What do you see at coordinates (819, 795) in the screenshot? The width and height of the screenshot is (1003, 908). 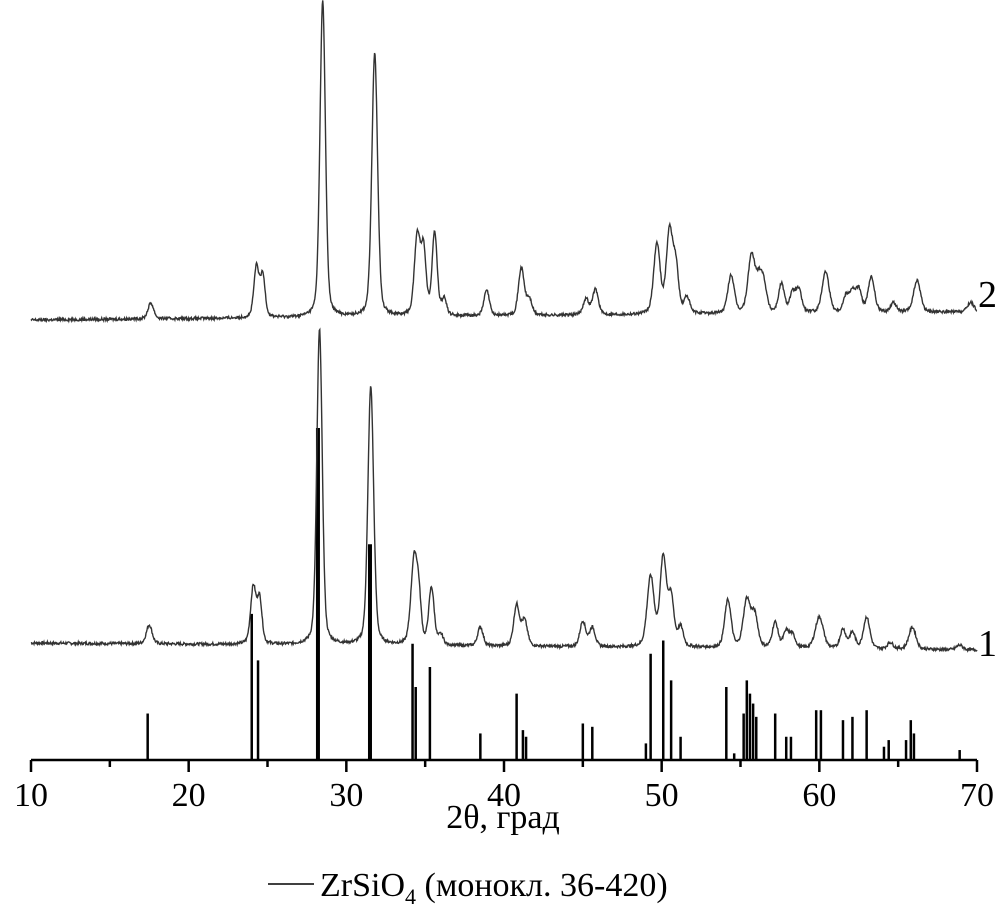 I see `x-tick-label: 60` at bounding box center [819, 795].